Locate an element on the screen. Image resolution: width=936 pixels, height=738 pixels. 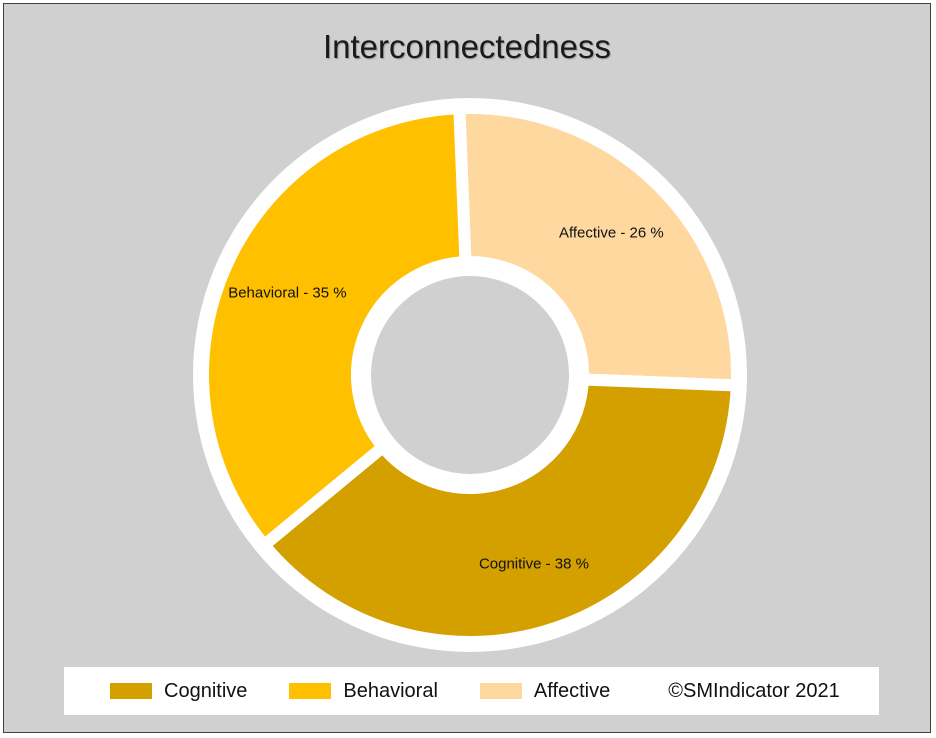
legend-swatch-affective is located at coordinates (500, 691).